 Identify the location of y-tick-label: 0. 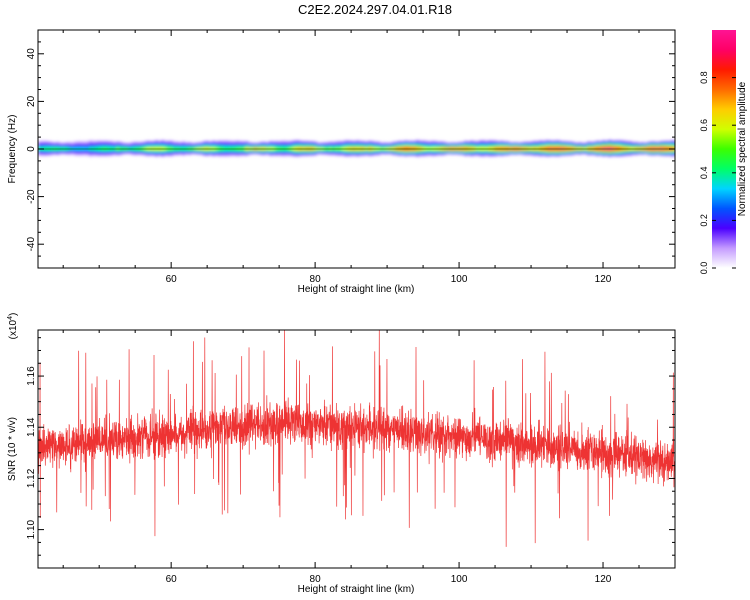
(31, 149).